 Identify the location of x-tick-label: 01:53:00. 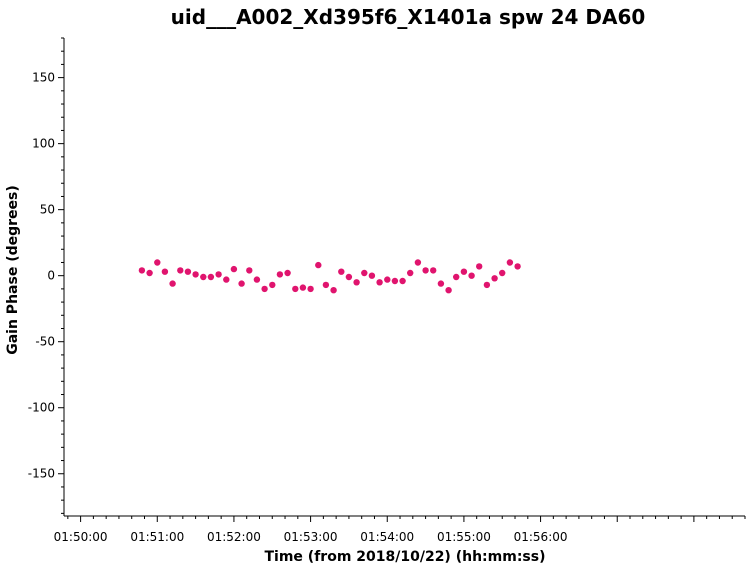
(311, 537).